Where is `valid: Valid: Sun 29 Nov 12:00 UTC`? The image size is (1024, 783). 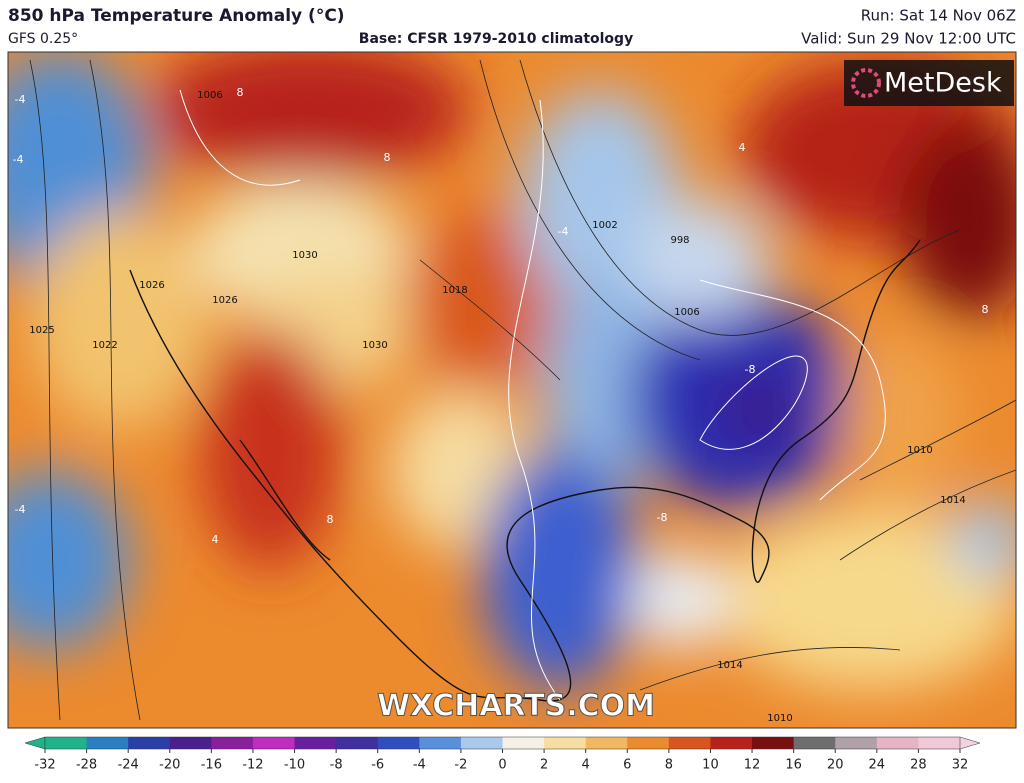 valid: Valid: Sun 29 Nov 12:00 UTC is located at coordinates (908, 39).